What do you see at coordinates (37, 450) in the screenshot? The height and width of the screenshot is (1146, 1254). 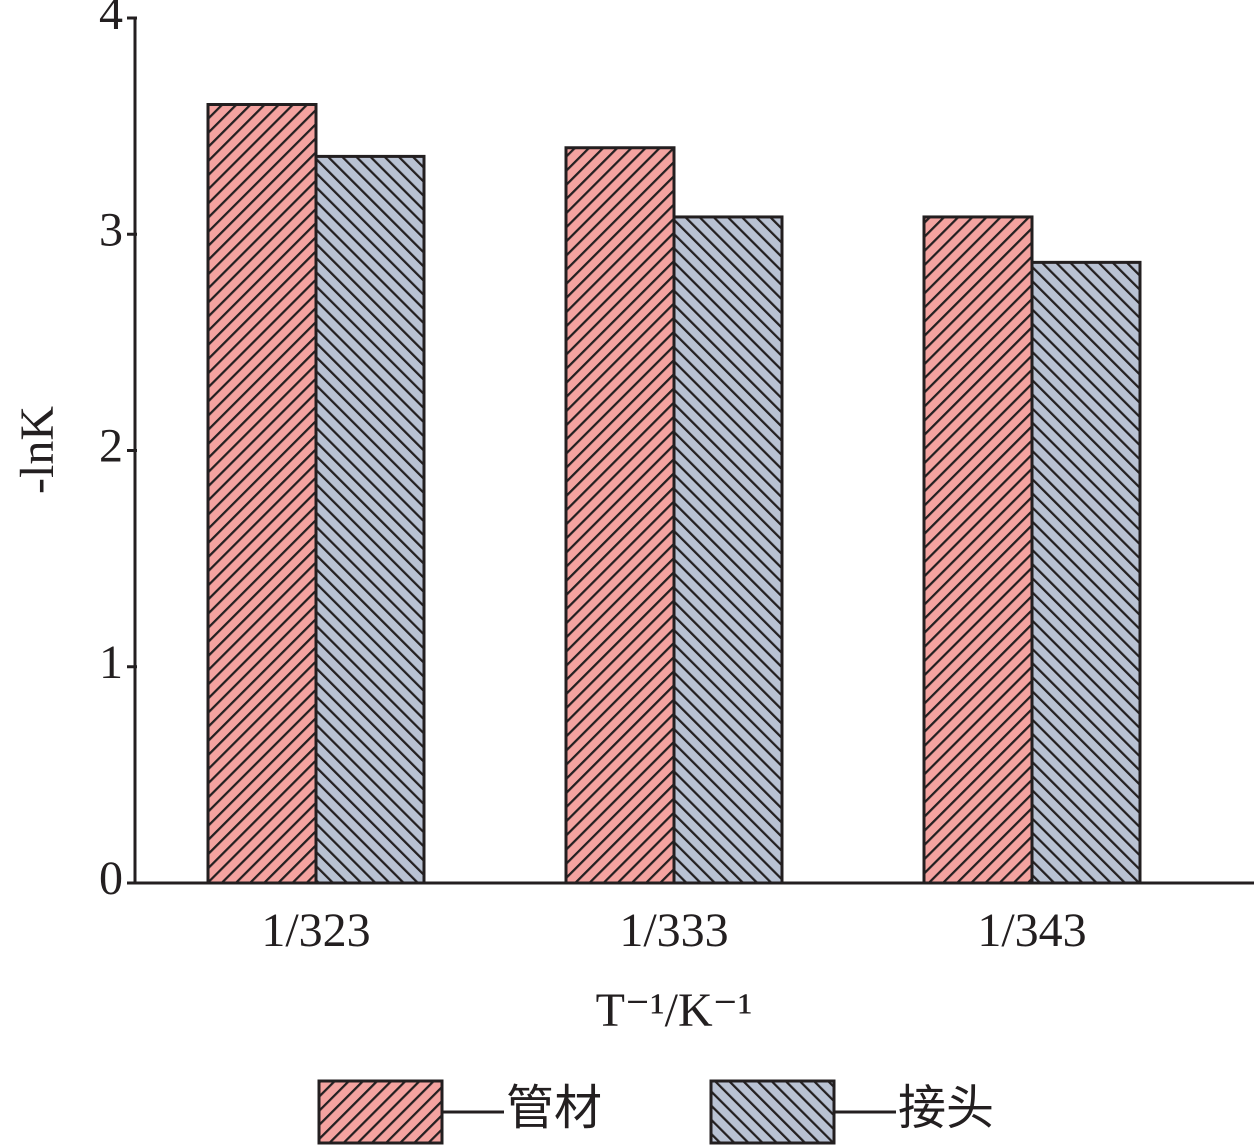 I see `y-axis-label: -lnK` at bounding box center [37, 450].